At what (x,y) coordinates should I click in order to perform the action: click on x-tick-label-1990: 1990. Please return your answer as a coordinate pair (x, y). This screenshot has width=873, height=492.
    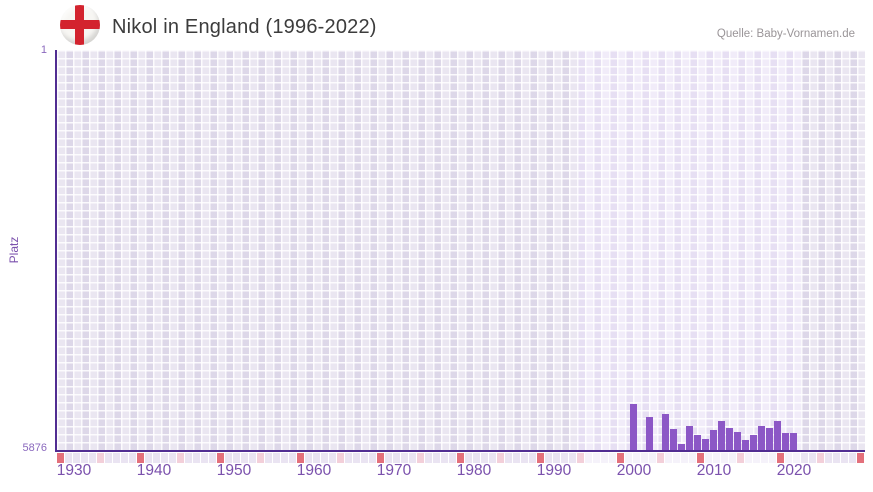
    Looking at the image, I should click on (554, 470).